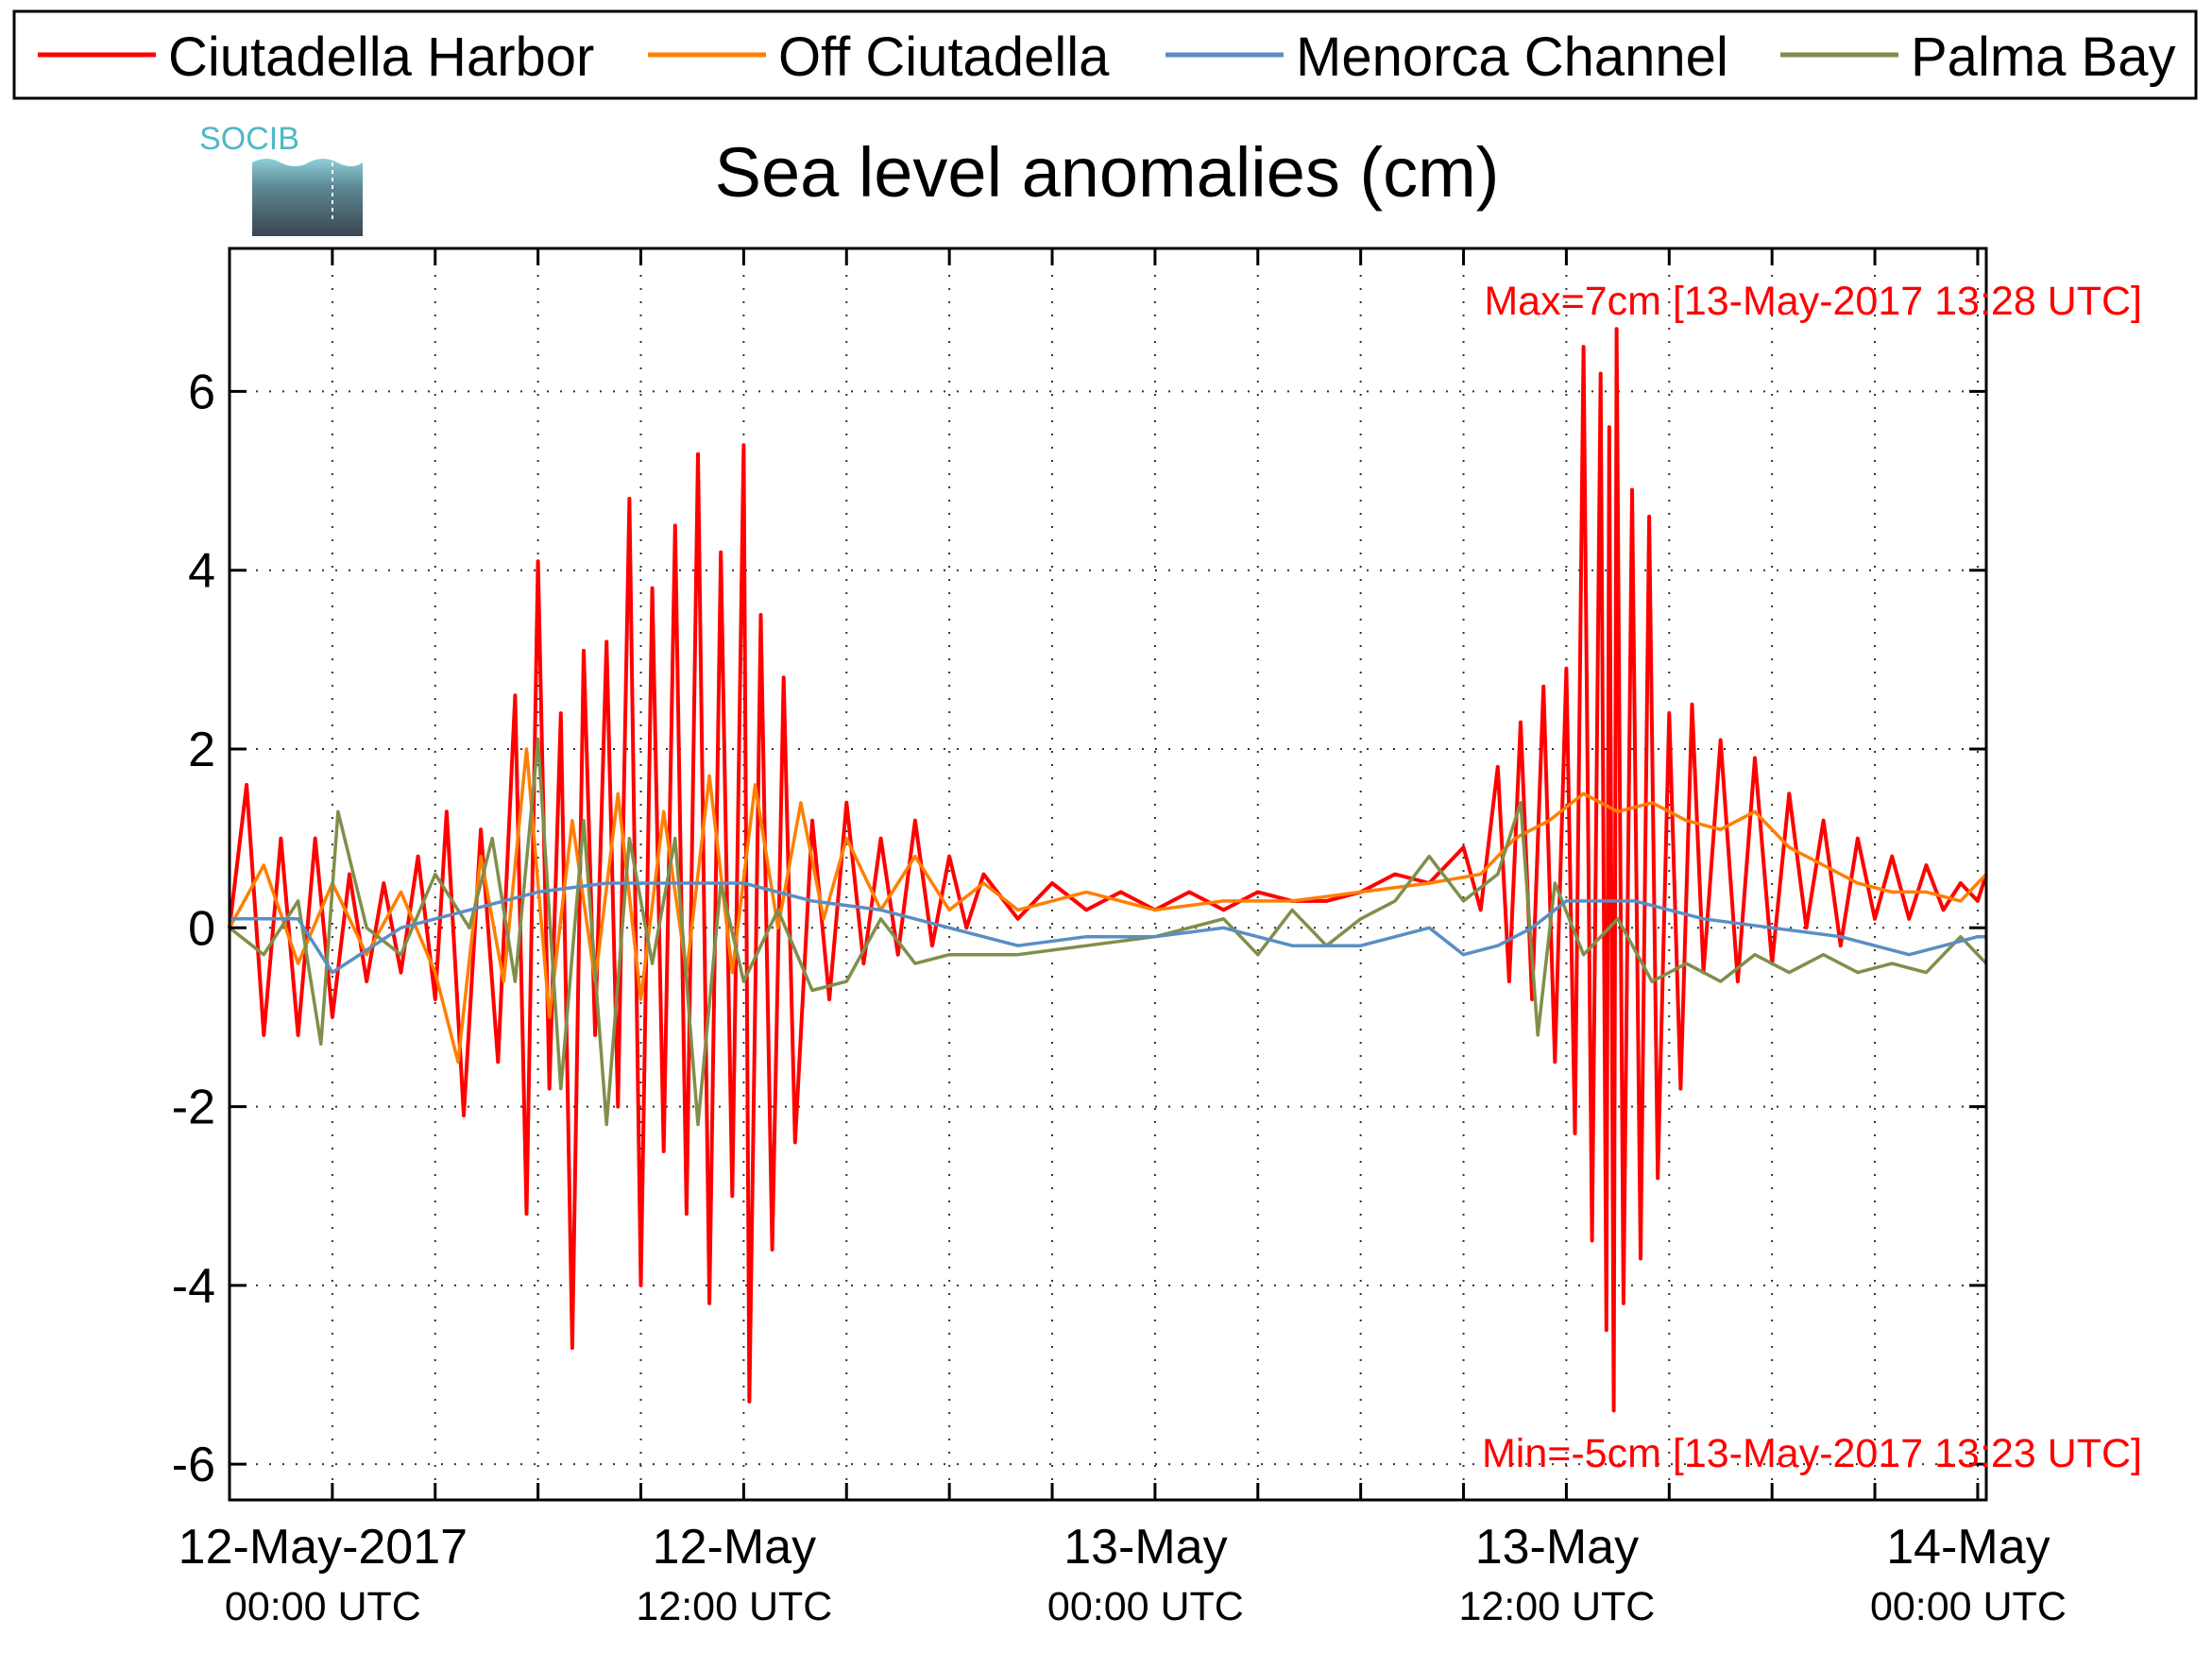  Describe the element at coordinates (193, 1465) in the screenshot. I see `y-tick-label: -6` at that location.